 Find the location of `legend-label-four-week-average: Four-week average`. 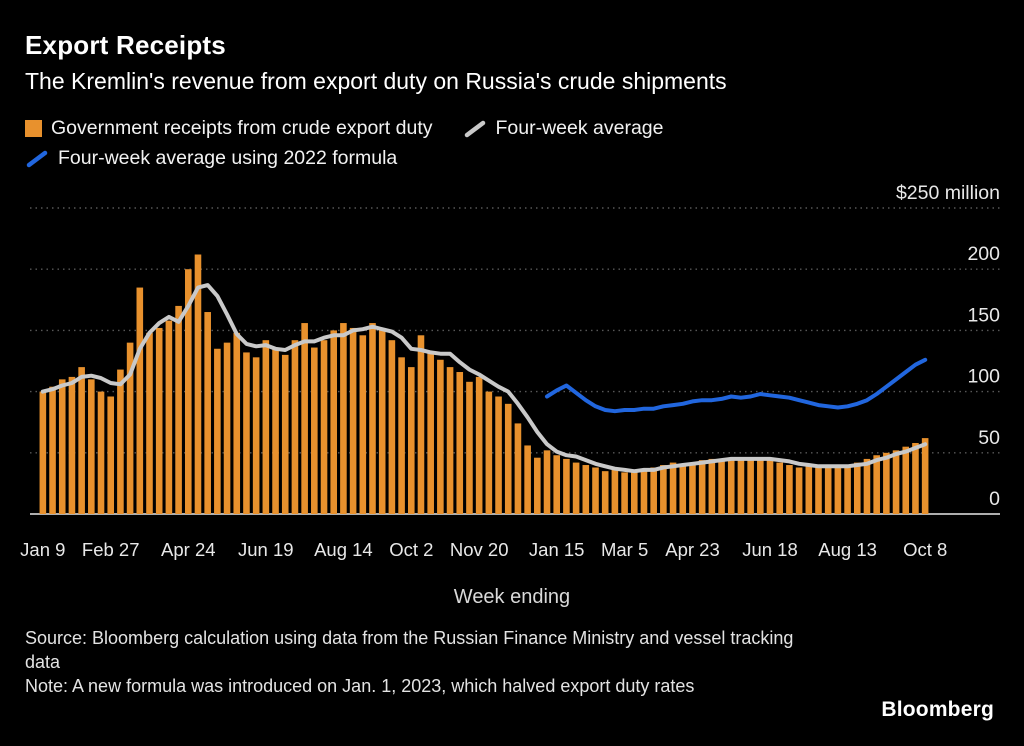

legend-label-four-week-average: Four-week average is located at coordinates (579, 128).